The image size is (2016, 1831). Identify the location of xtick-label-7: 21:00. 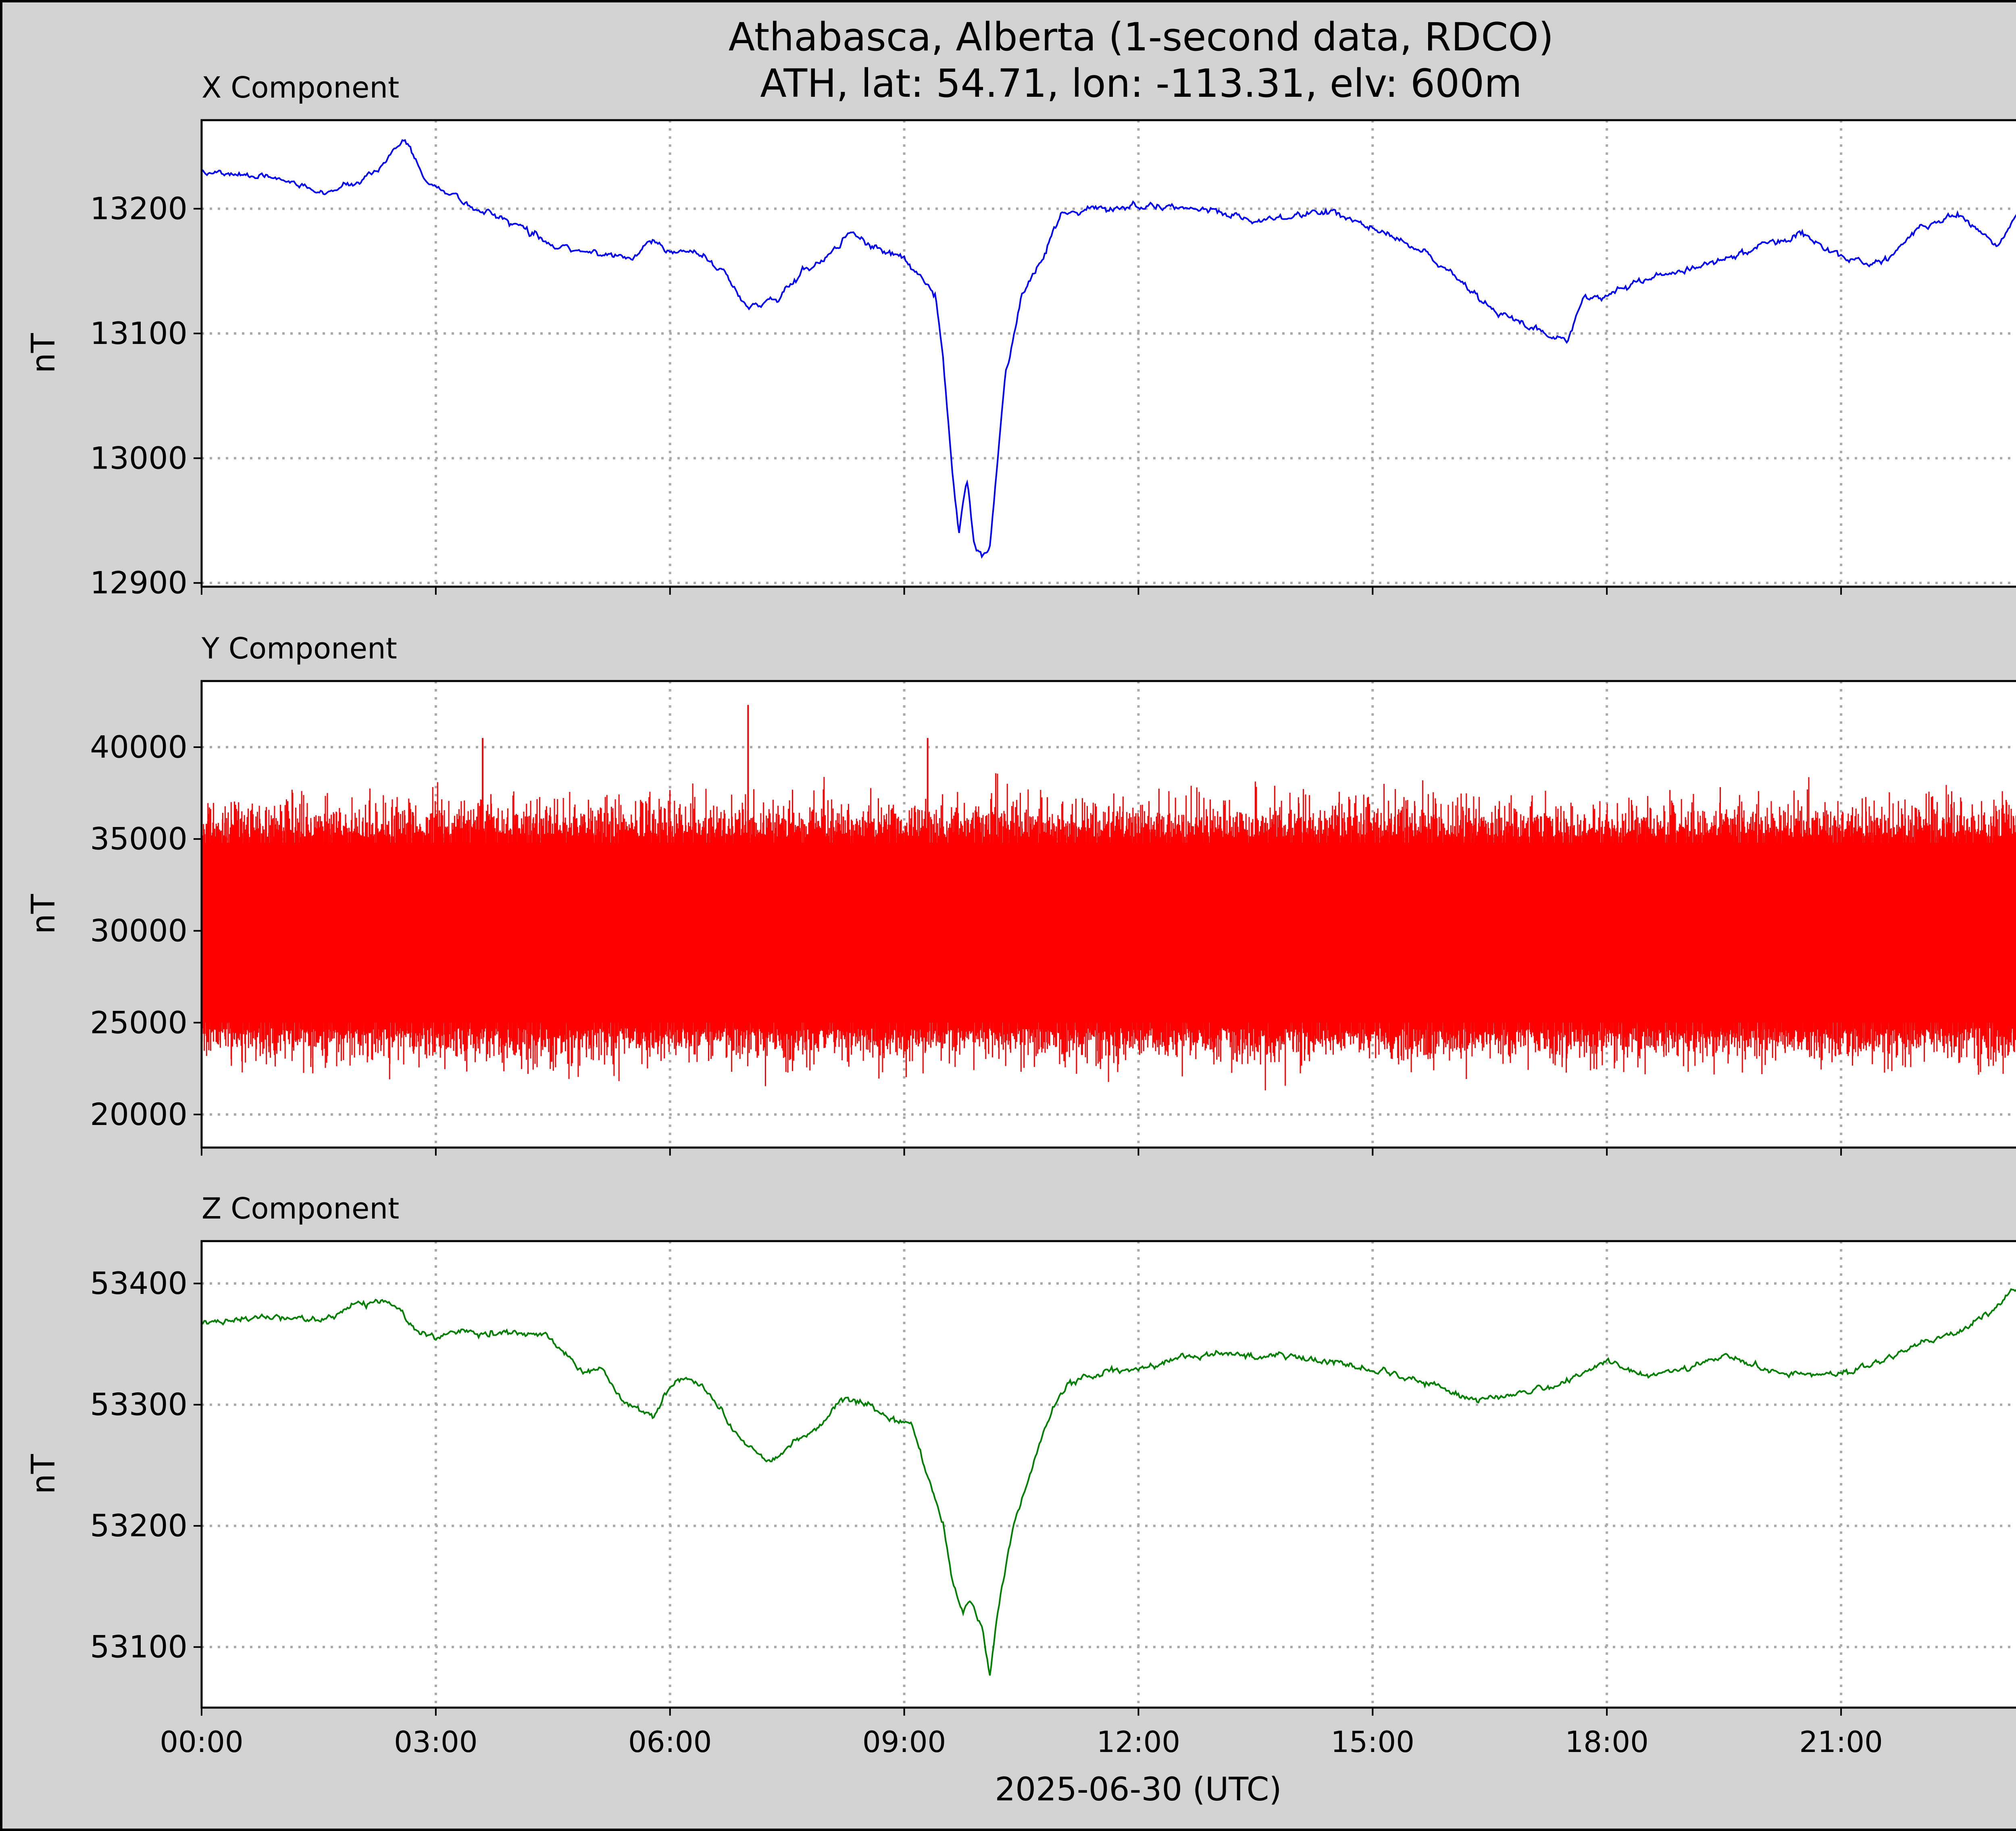
(1841, 1742).